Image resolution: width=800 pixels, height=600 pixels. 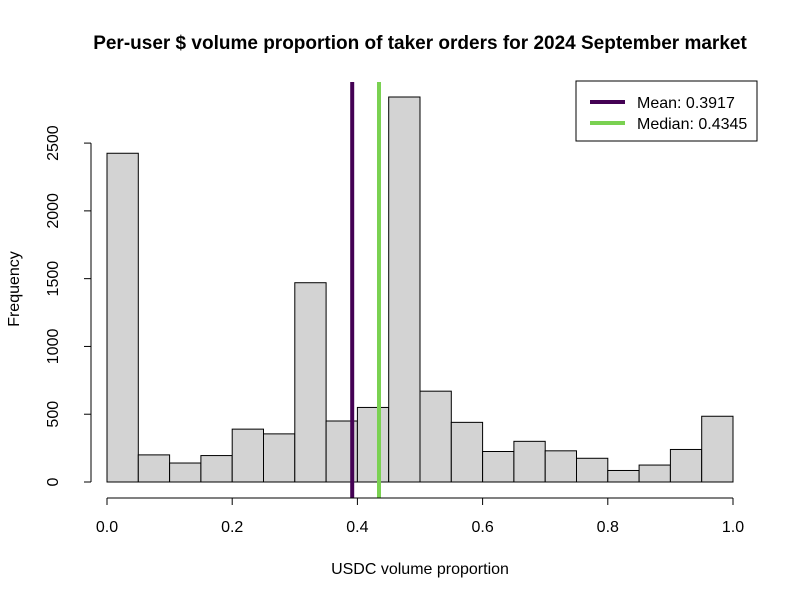 I want to click on x-axis: 0.0 0.2 0.4 0.6 0.8 1.0, so click(x=420, y=516).